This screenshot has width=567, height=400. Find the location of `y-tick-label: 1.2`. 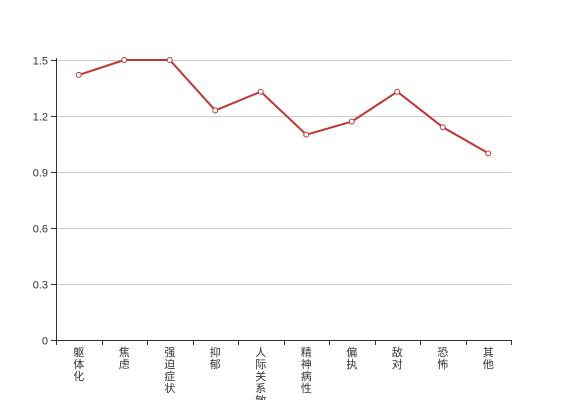

y-tick-label: 1.2 is located at coordinates (40, 118).